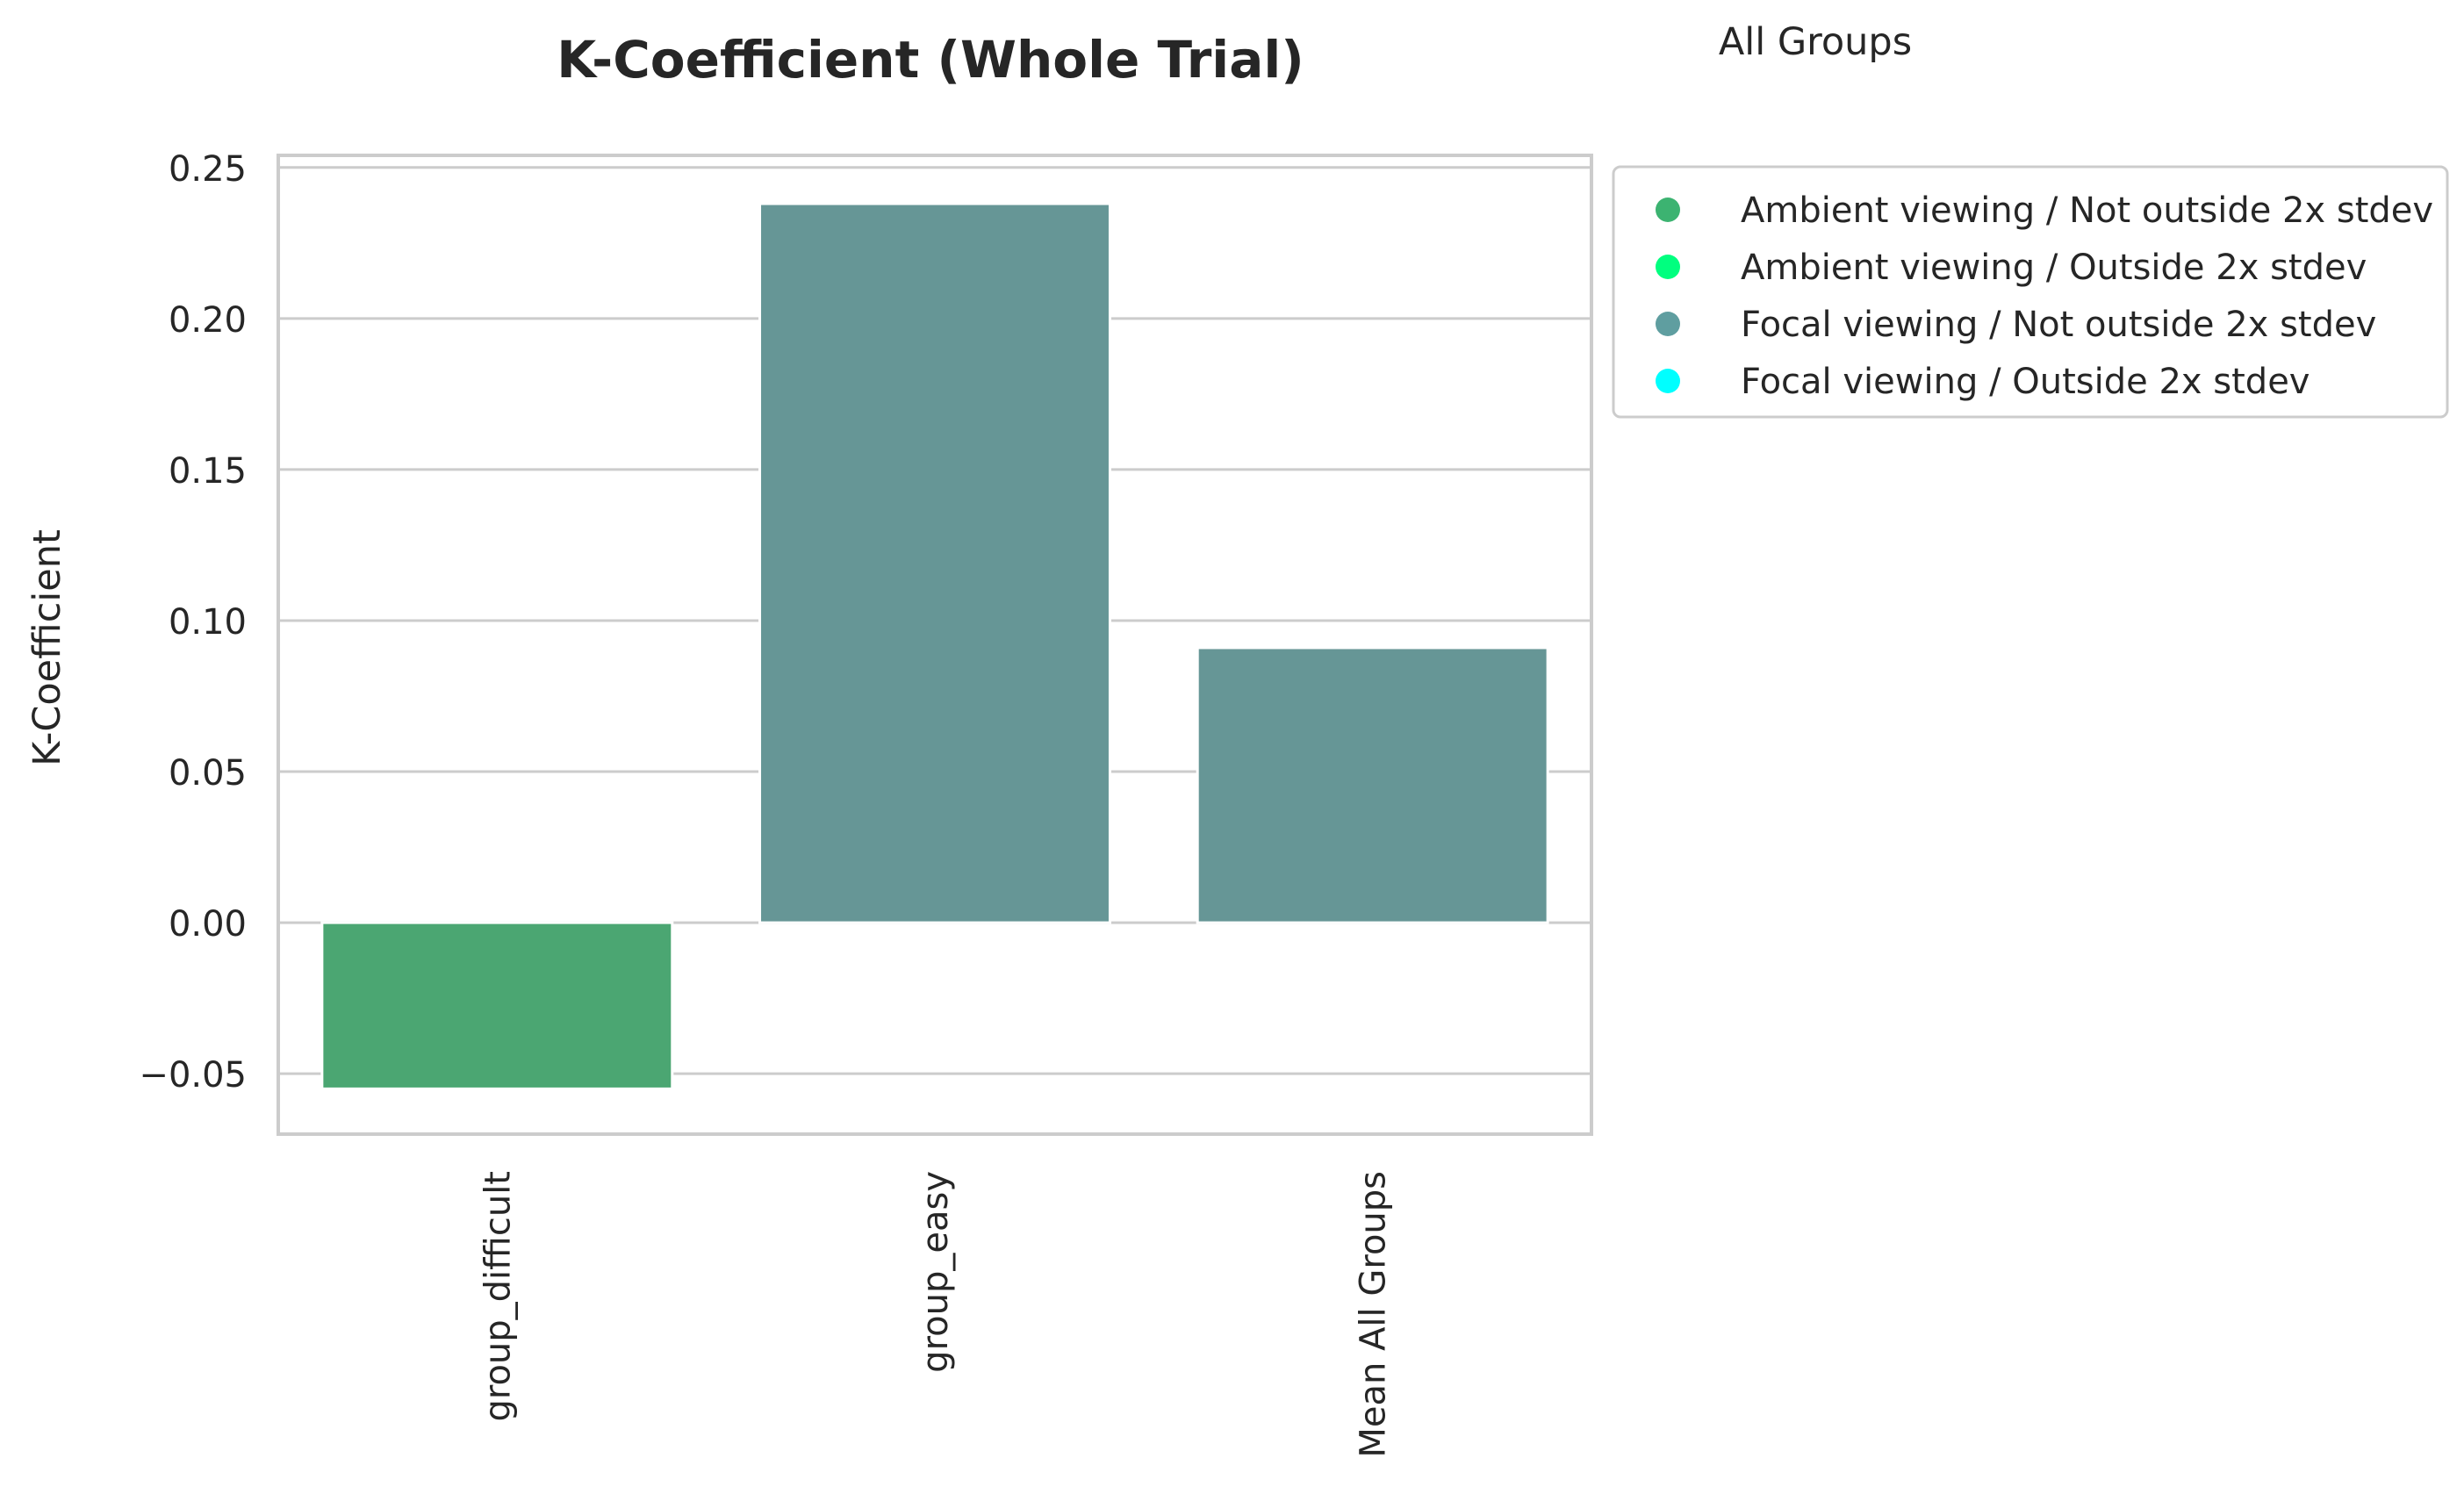 The height and width of the screenshot is (1487, 2464). I want to click on x-tick-label: group_difficult, so click(498, 1297).